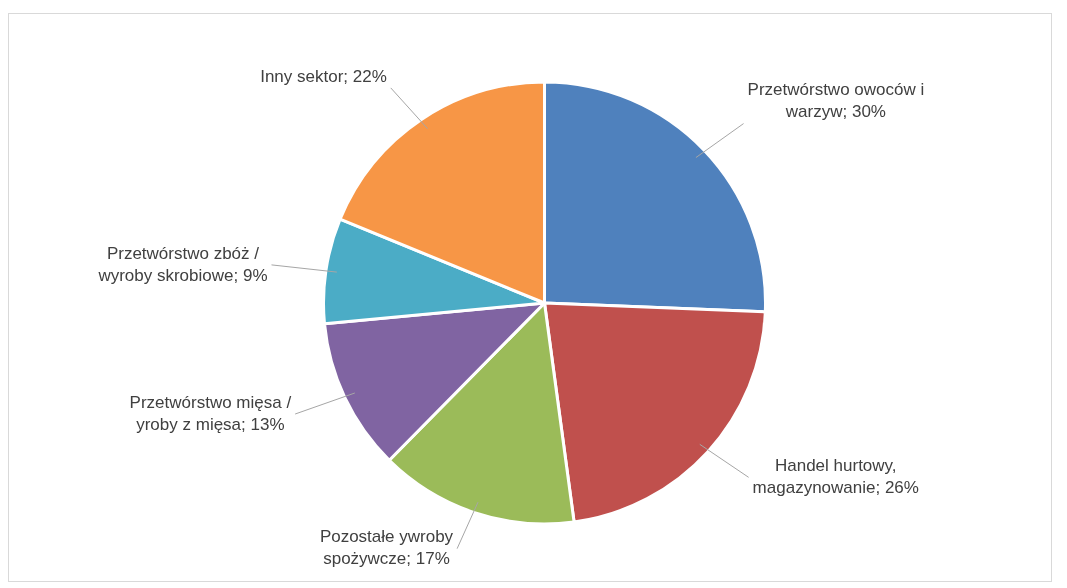 The width and height of the screenshot is (1067, 588). What do you see at coordinates (386, 548) in the screenshot?
I see `slice-label: Pozostałe ywroby spożywcze; 17%` at bounding box center [386, 548].